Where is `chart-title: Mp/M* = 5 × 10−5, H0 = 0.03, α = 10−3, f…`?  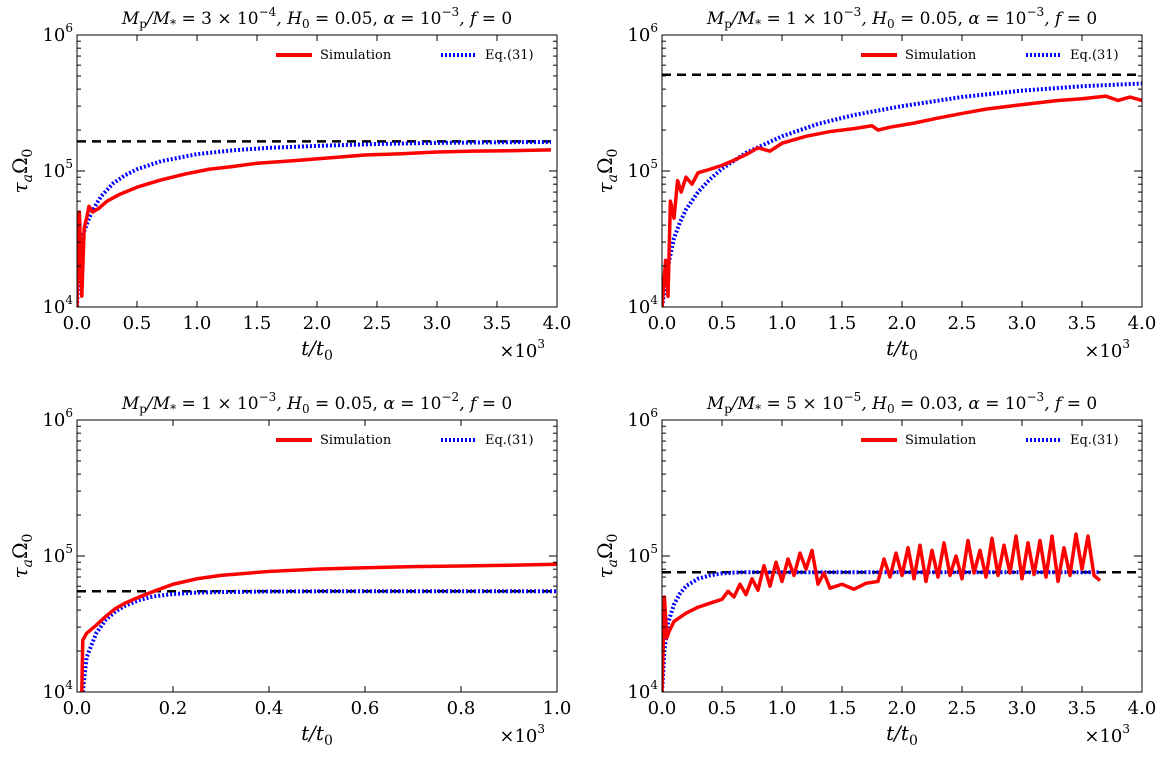 chart-title: Mp/M* = 5 × 10−5, H0 = 0.03, α = 10−3, f… is located at coordinates (901, 403).